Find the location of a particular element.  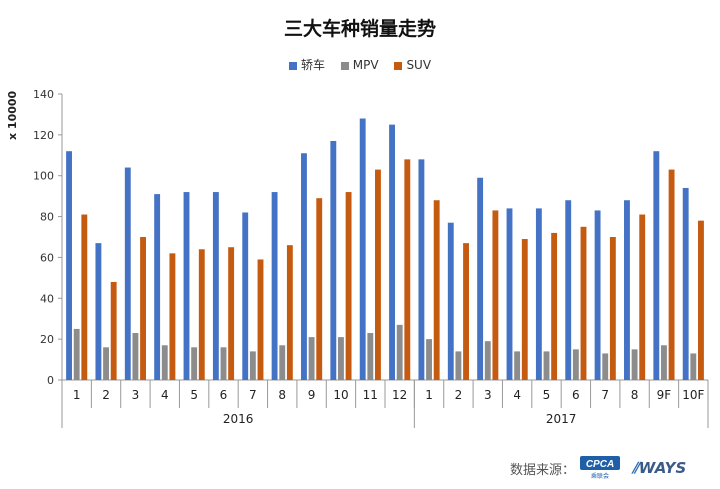

chart-legend: 轿车 MPV SUV is located at coordinates (360, 64).